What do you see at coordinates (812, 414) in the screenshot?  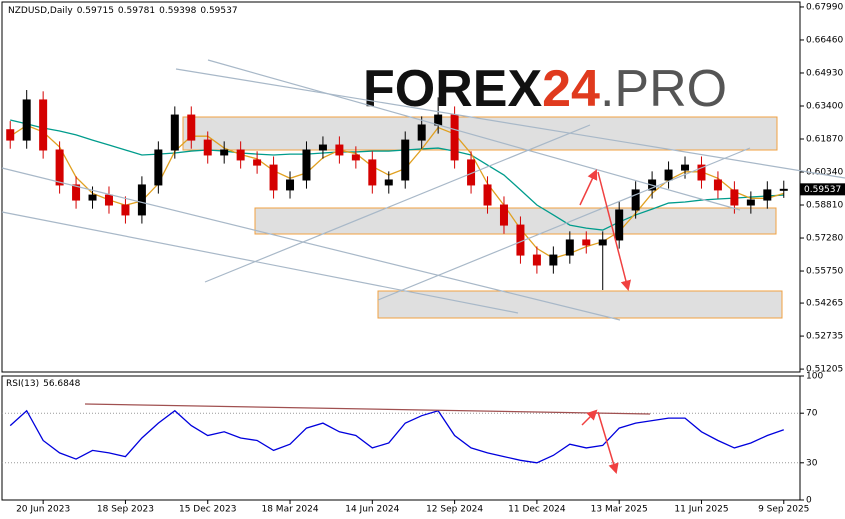 I see `y-tick-label: 70` at bounding box center [812, 414].